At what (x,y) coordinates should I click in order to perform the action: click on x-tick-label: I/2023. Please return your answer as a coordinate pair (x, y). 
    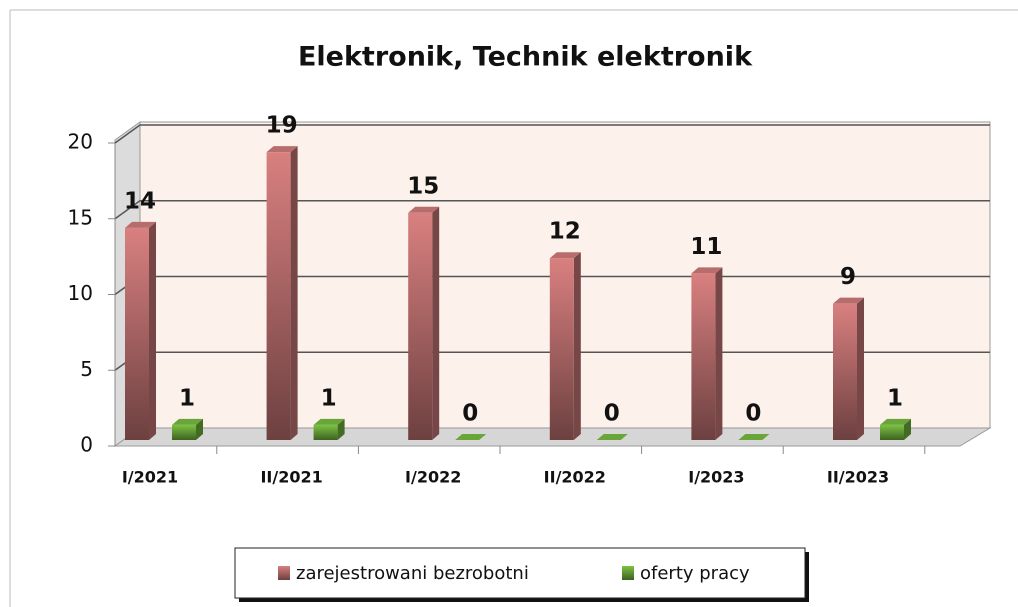
    Looking at the image, I should click on (716, 477).